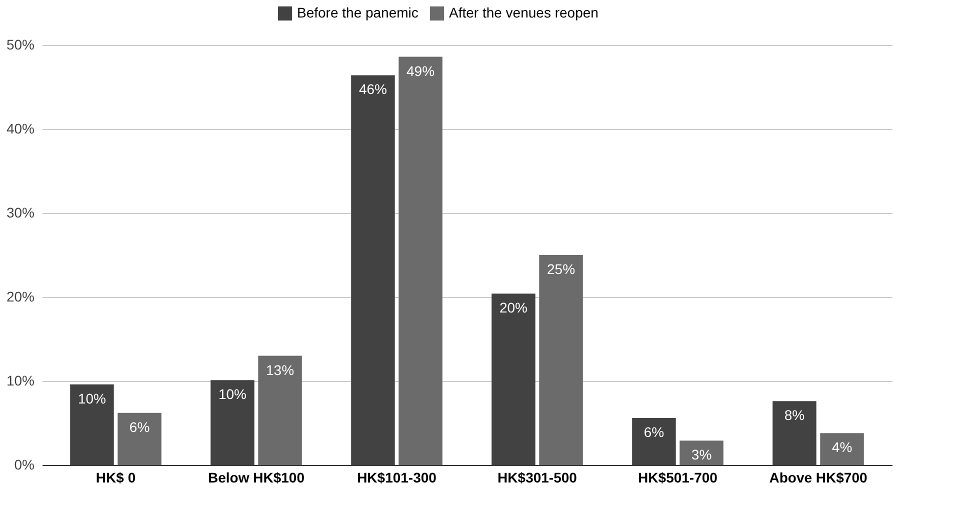  I want to click on data-label: 13%, so click(280, 370).